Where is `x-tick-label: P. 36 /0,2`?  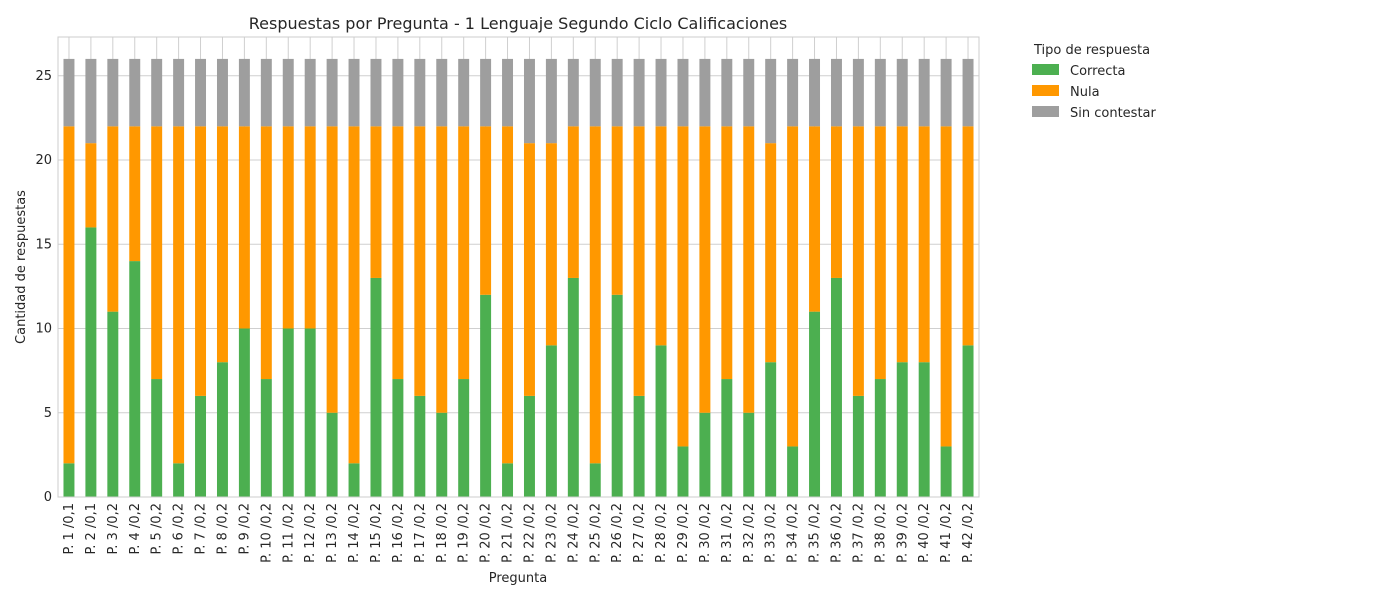
x-tick-label: P. 36 /0,2 is located at coordinates (836, 533).